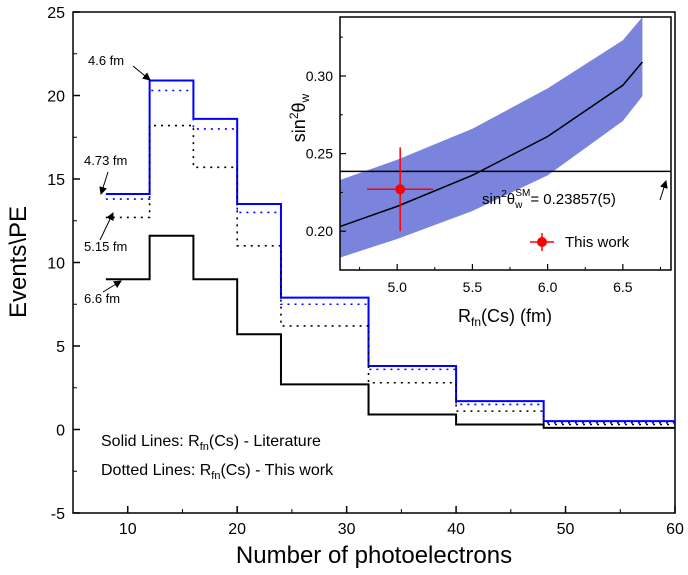  I want to click on inset-x-axis-title: Rfn(Cs) (fm), so click(505, 317).